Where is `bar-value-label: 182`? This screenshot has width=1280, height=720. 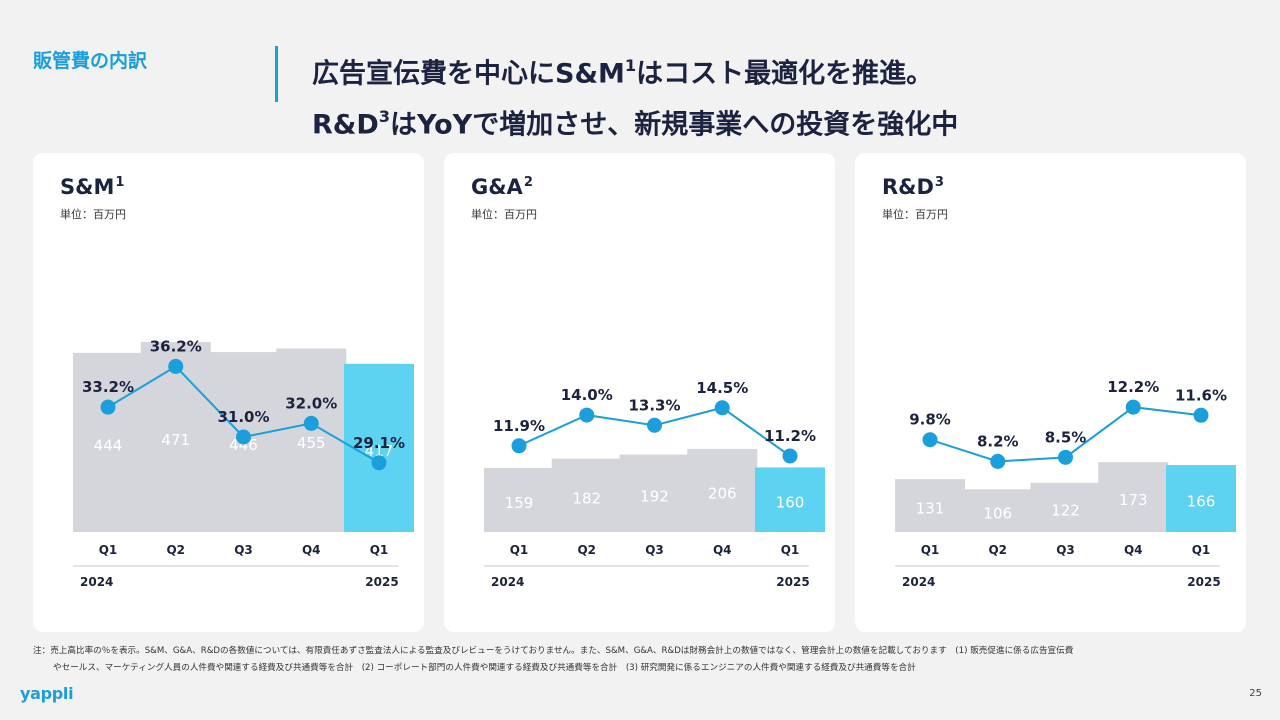 bar-value-label: 182 is located at coordinates (586, 498).